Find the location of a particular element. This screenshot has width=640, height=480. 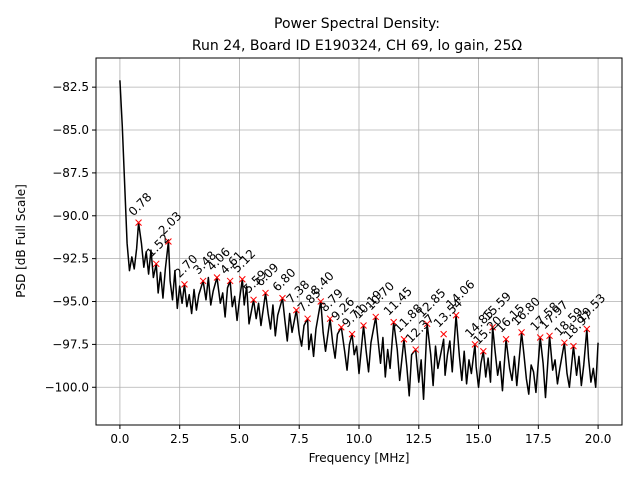

x-axis-ticks: 0.0 2.5 5.0 7.5 10.0 12.5 15.0 17.5 20.0 is located at coordinates (360, 435).